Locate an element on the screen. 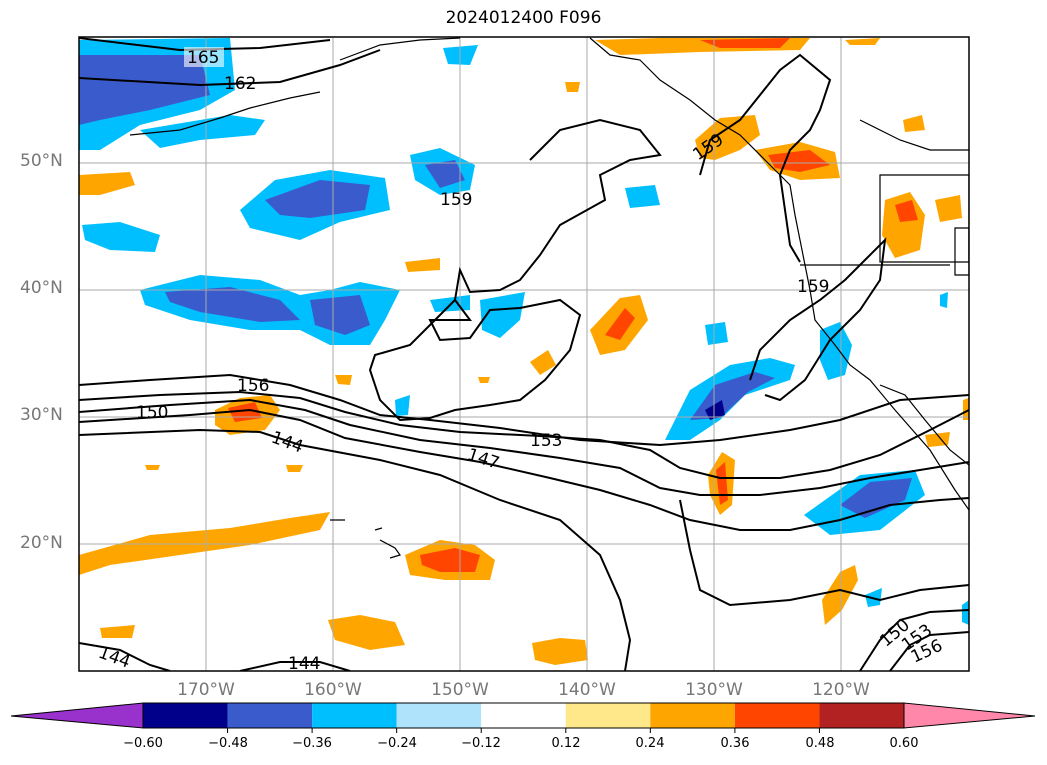 This screenshot has height=765, width=1047. lon-label-130w: 130°W is located at coordinates (714, 690).